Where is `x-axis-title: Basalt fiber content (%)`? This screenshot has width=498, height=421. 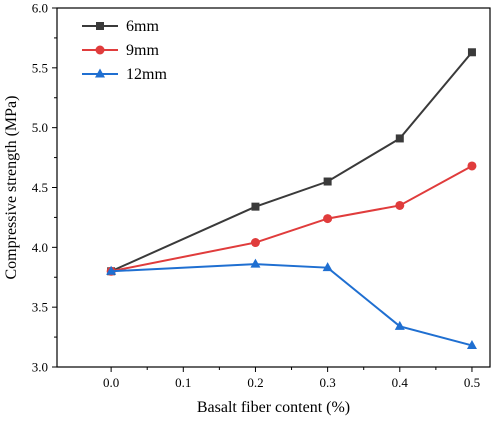 x-axis-title: Basalt fiber content (%) is located at coordinates (273, 407).